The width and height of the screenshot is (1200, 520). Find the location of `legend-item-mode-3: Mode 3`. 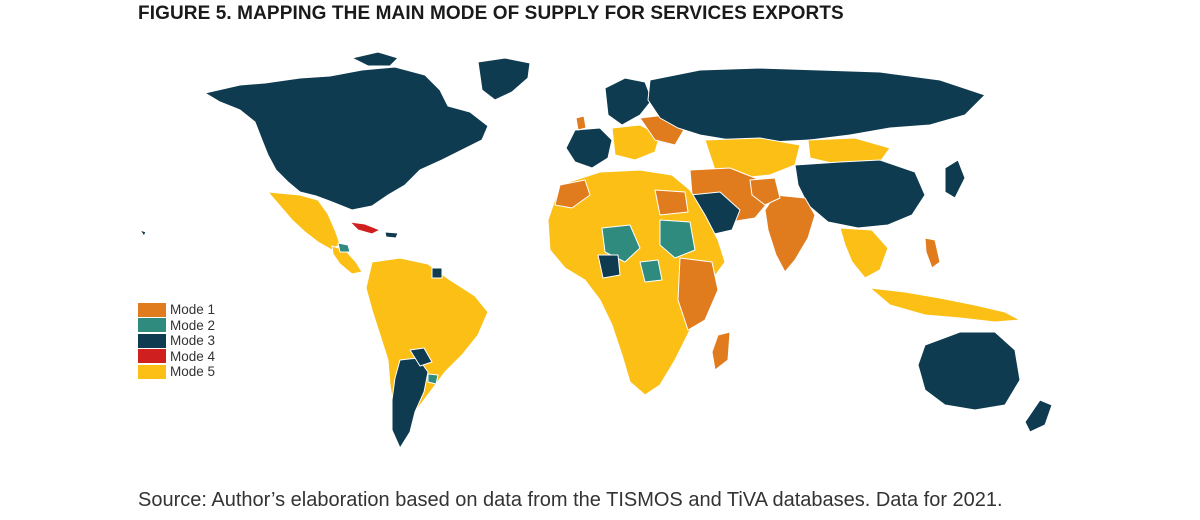

legend-item-mode-3: Mode 3 is located at coordinates (176, 341).